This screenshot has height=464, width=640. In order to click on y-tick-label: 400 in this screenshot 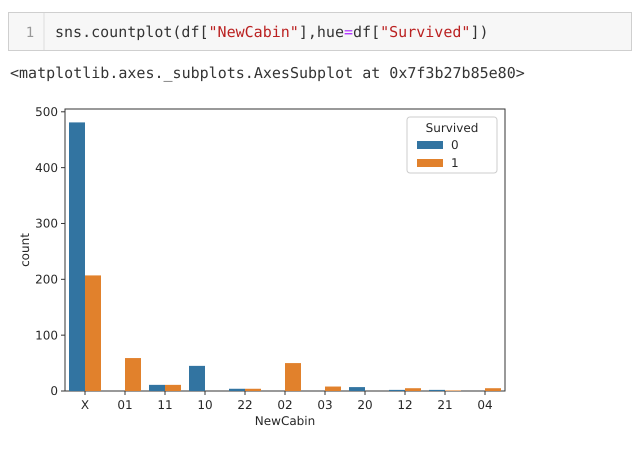, I will do `click(46, 167)`.